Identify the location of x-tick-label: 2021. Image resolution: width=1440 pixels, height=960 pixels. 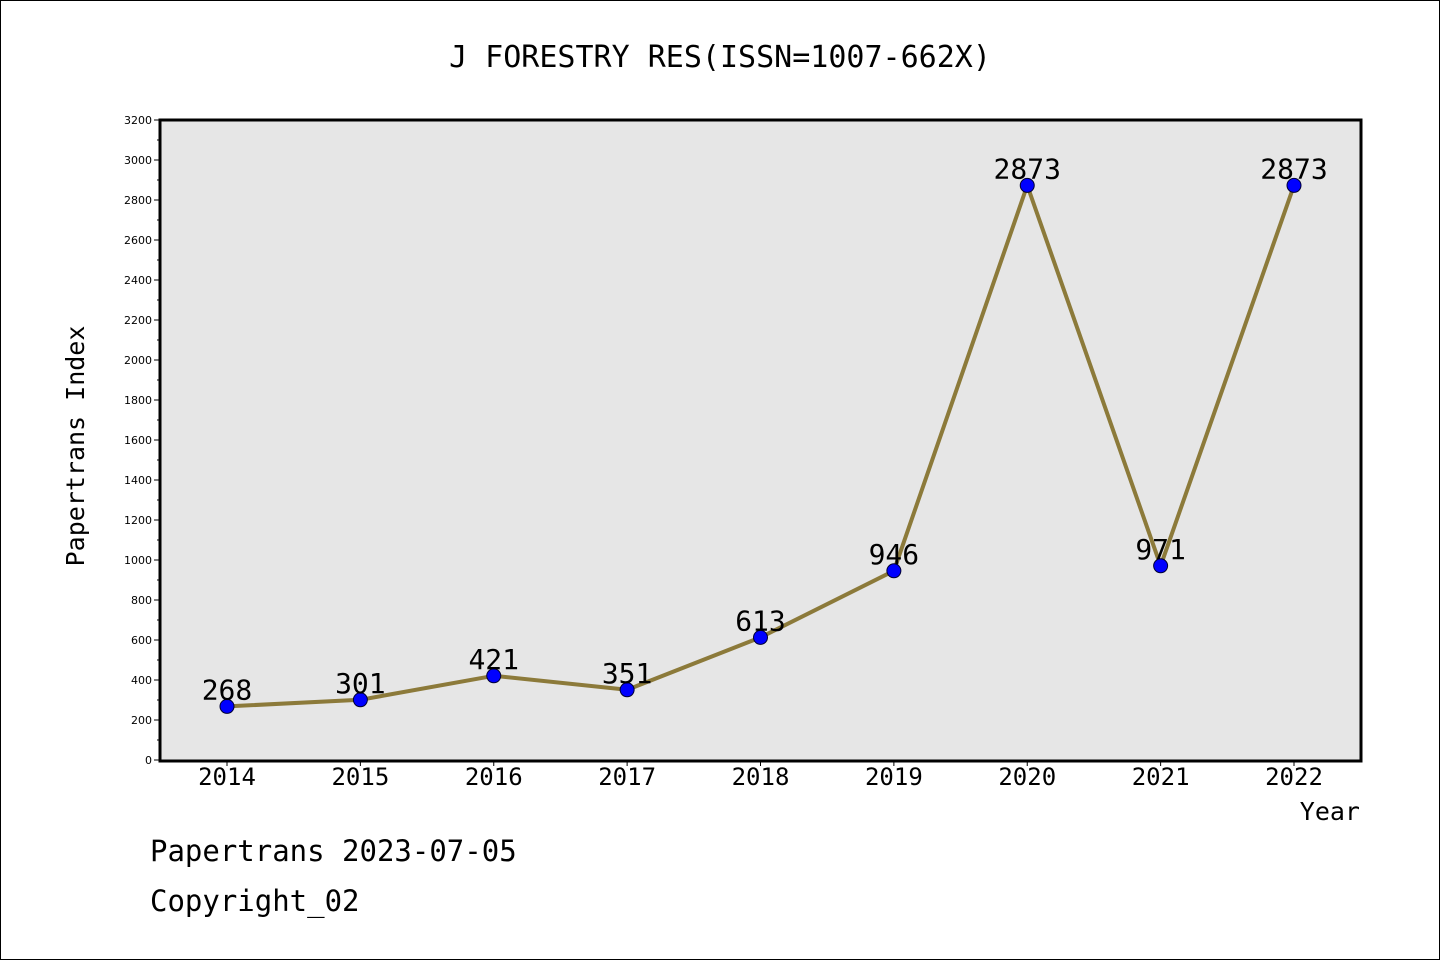
(1161, 777).